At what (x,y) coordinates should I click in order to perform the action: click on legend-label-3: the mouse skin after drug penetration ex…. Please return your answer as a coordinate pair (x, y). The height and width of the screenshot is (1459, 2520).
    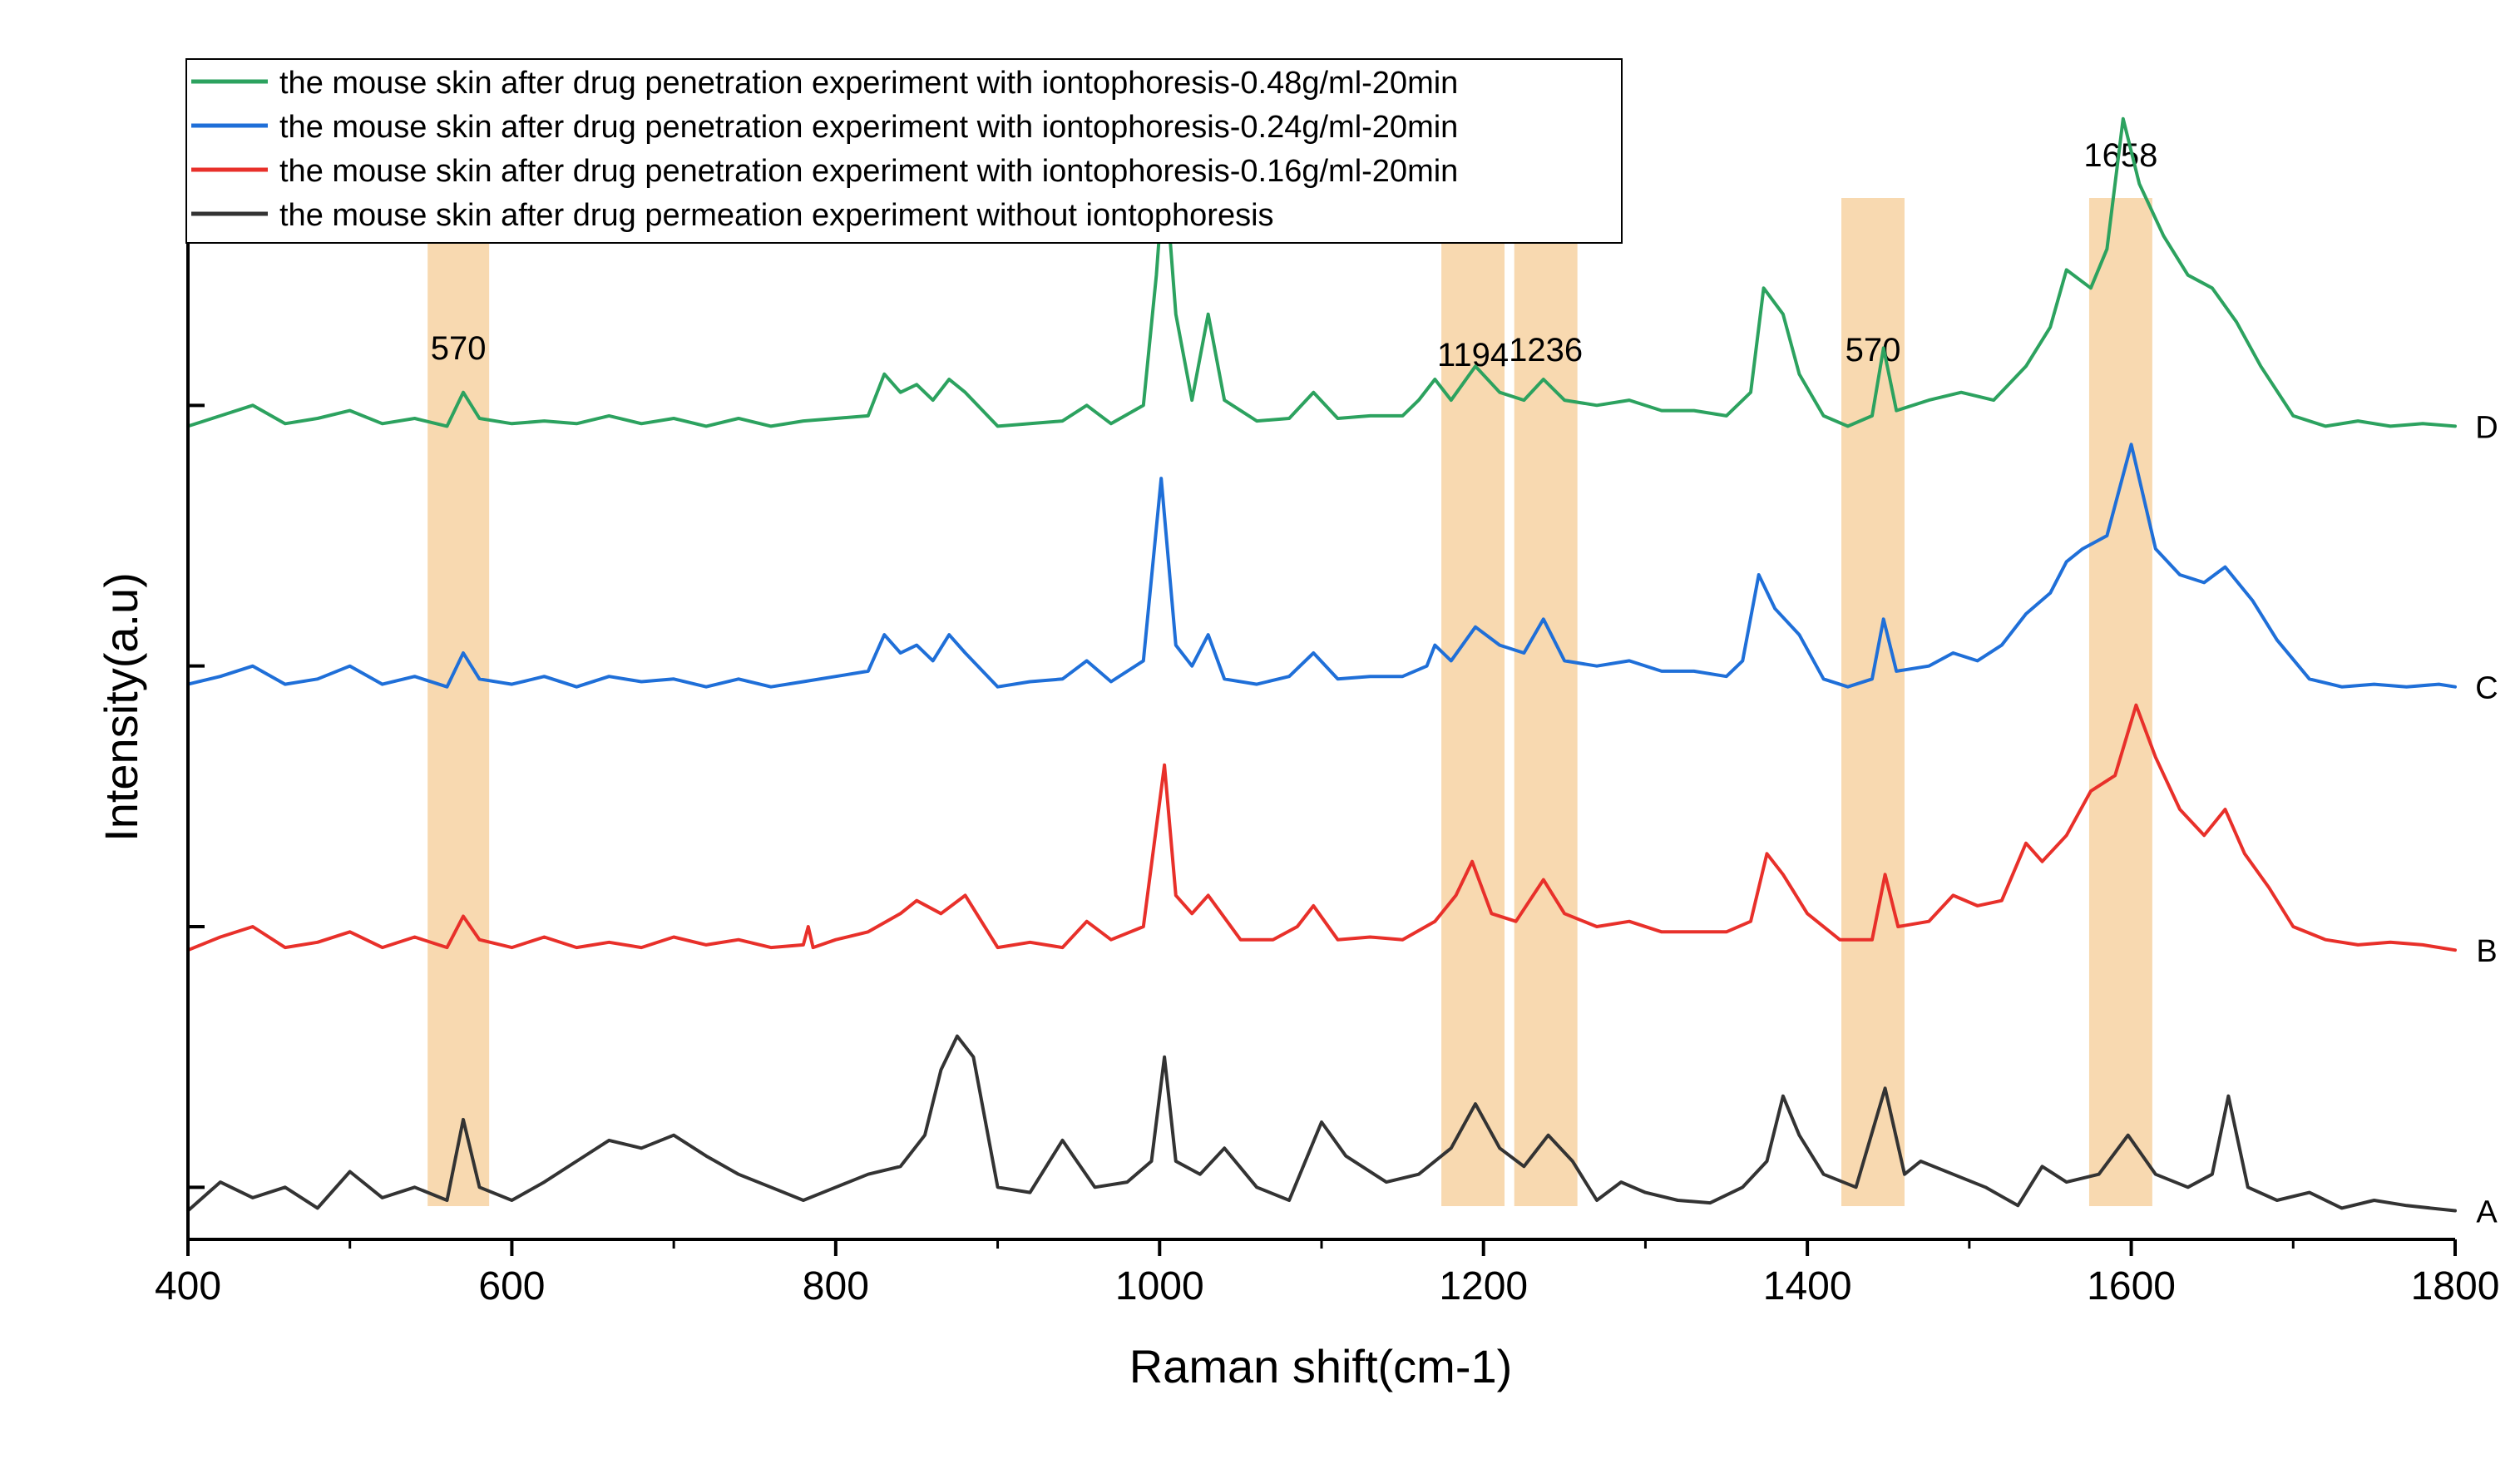
    Looking at the image, I should click on (868, 171).